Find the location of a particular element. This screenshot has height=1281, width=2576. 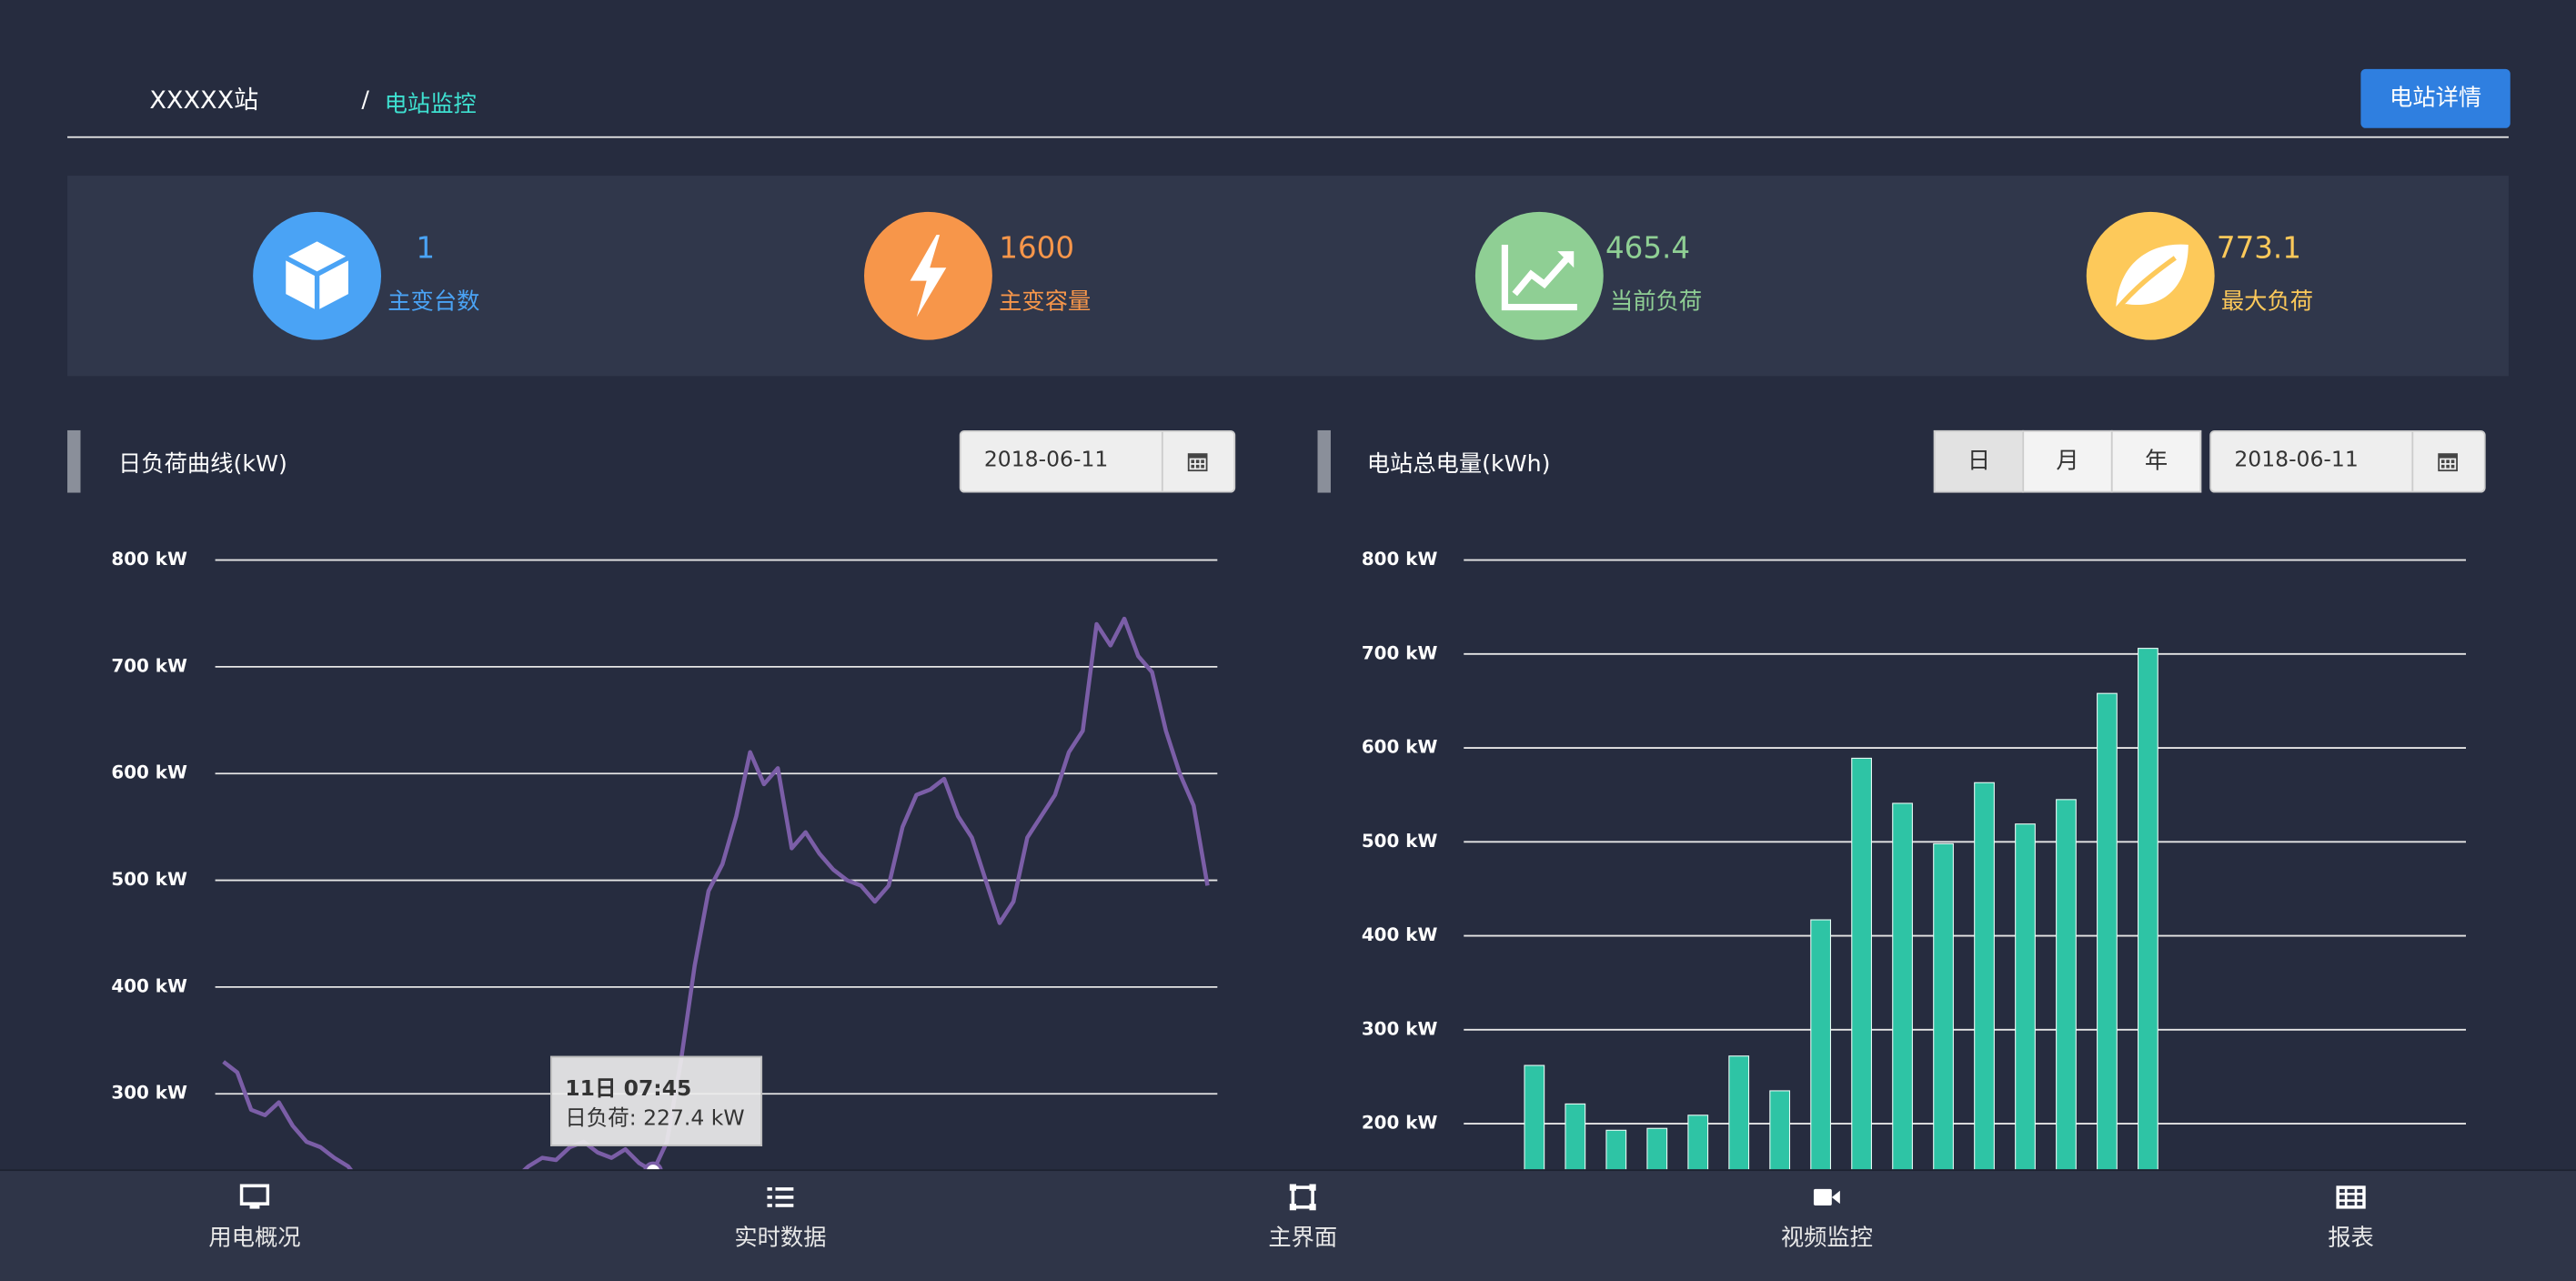

stat-value: 773.1 is located at coordinates (2258, 249).